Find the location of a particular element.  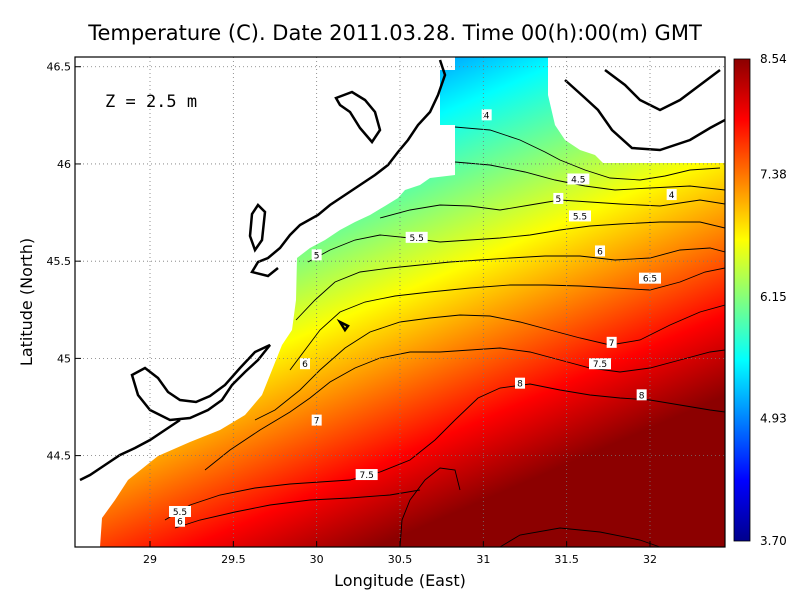

svg-text: 4.5 is located at coordinates (578, 181).